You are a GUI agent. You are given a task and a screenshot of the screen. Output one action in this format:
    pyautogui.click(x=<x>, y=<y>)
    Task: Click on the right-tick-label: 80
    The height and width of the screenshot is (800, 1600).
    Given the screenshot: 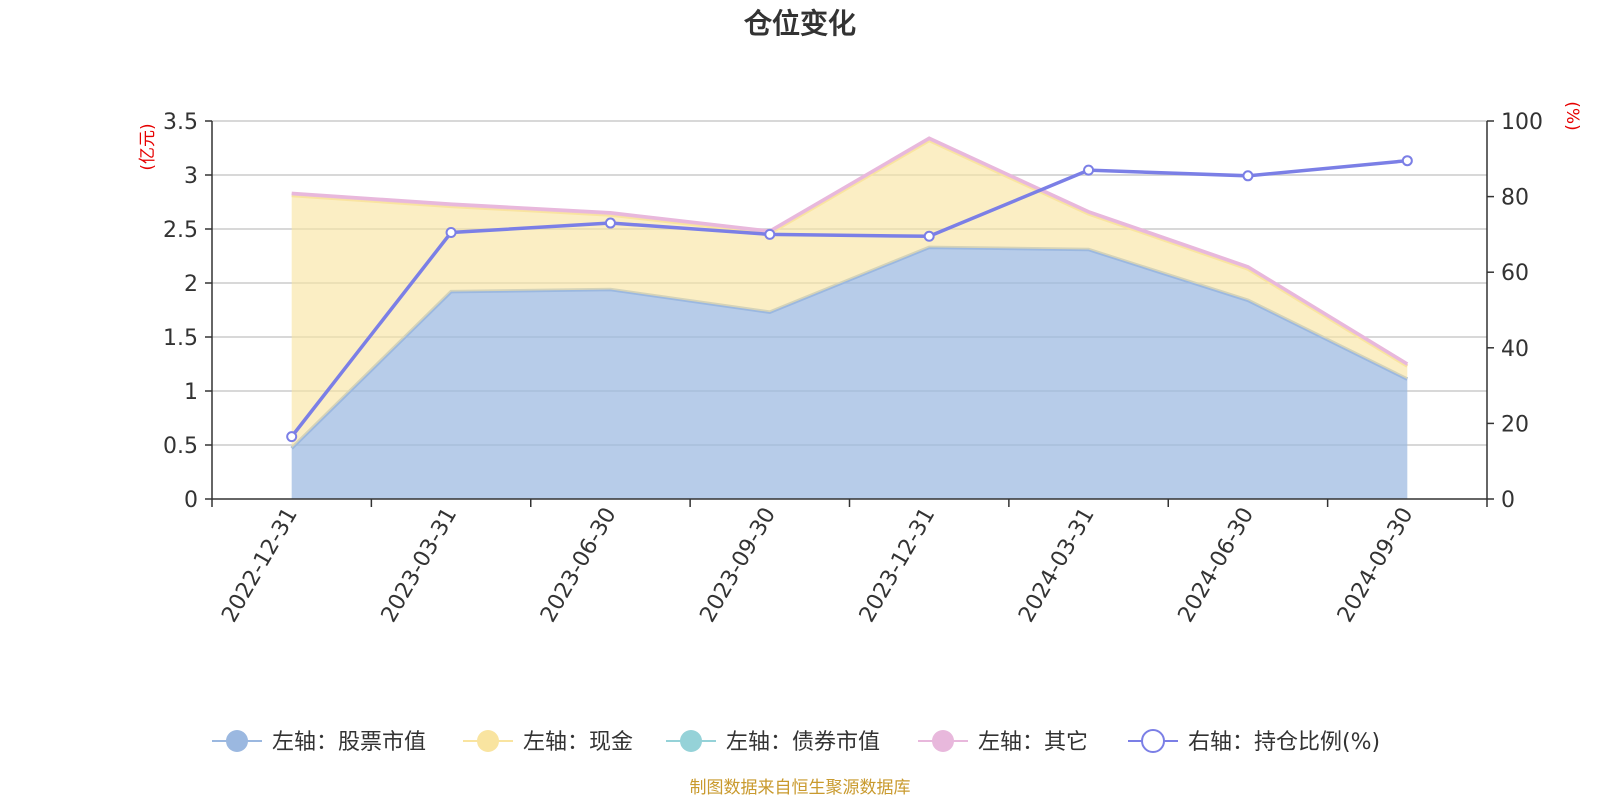 What is the action you would take?
    pyautogui.click(x=1515, y=198)
    